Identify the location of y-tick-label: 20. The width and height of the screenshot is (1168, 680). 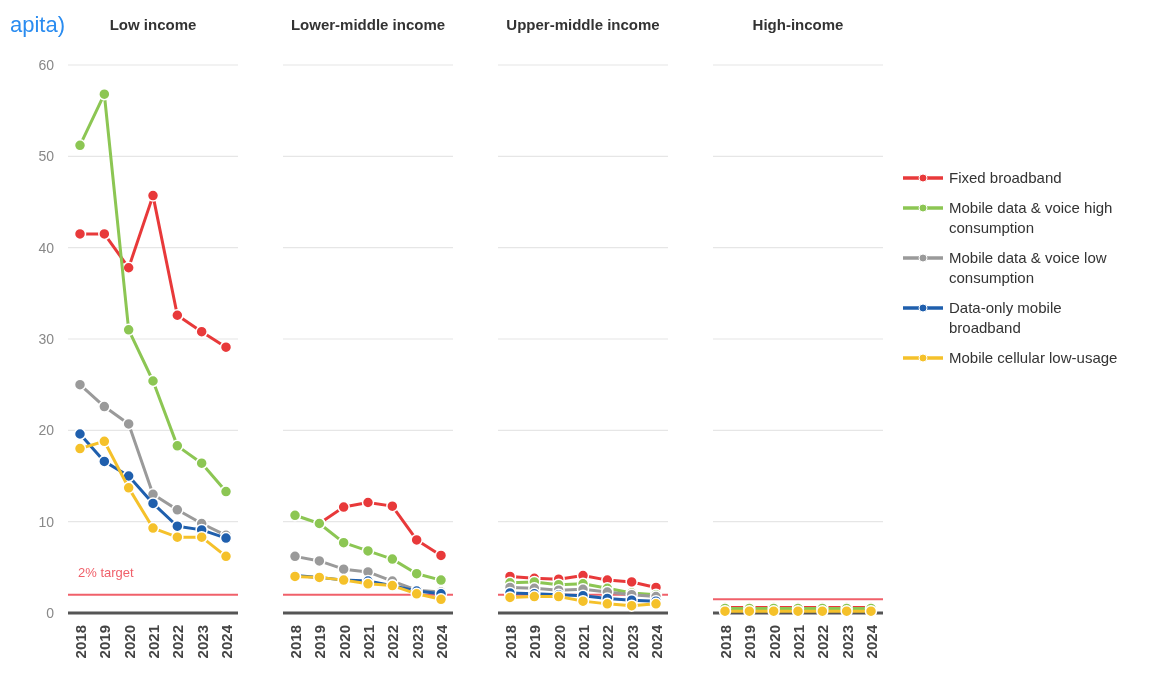
(46, 430).